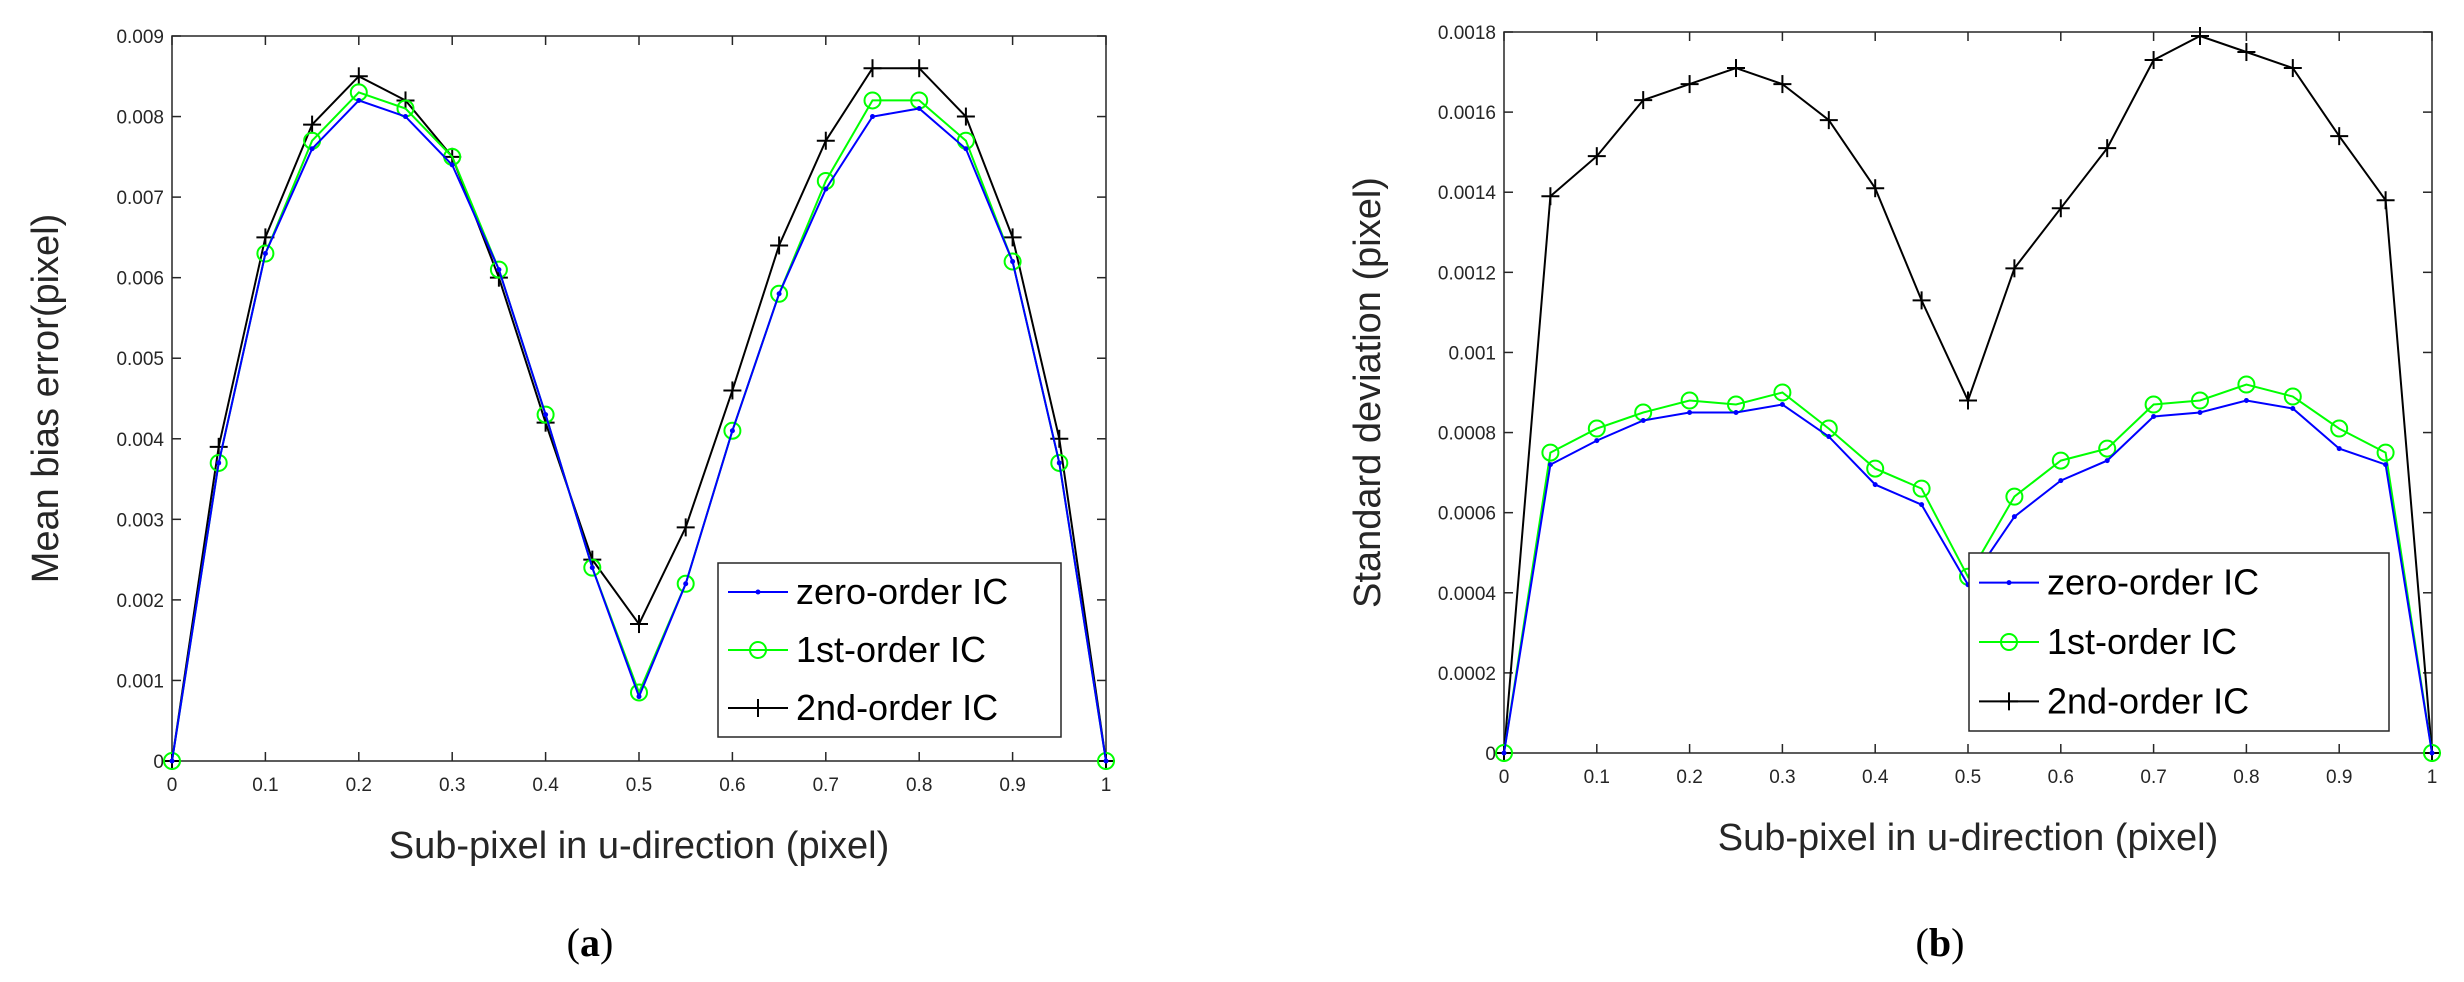 The height and width of the screenshot is (982, 2464). I want to click on x-tick-label: 0.8, so click(2246, 777).